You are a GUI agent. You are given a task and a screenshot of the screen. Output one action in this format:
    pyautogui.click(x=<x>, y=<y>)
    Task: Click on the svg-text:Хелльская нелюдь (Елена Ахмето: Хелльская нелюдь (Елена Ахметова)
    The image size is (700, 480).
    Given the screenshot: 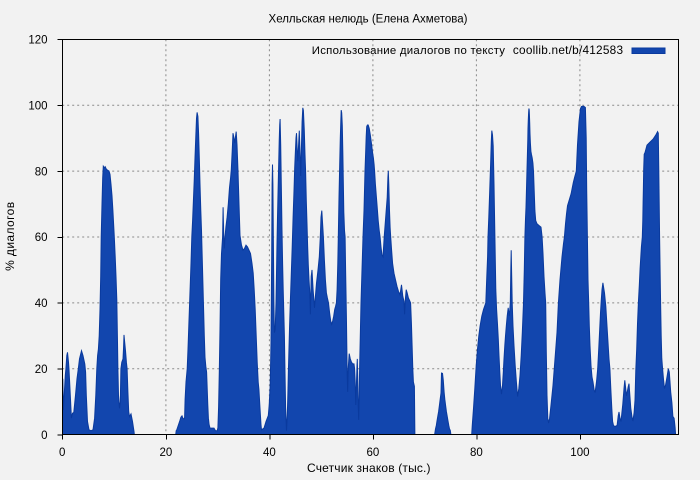 What is the action you would take?
    pyautogui.click(x=368, y=20)
    